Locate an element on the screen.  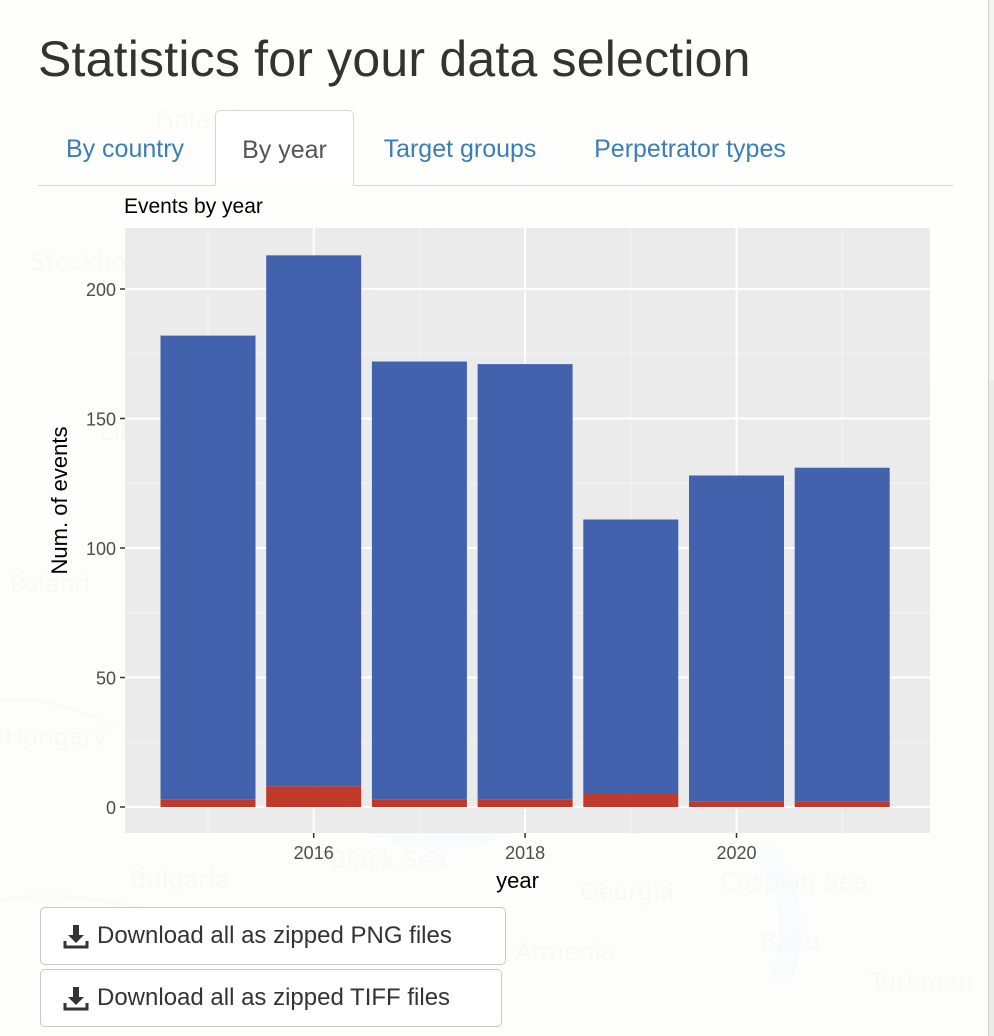
y-axis-label: Num. of events is located at coordinates (59, 501).